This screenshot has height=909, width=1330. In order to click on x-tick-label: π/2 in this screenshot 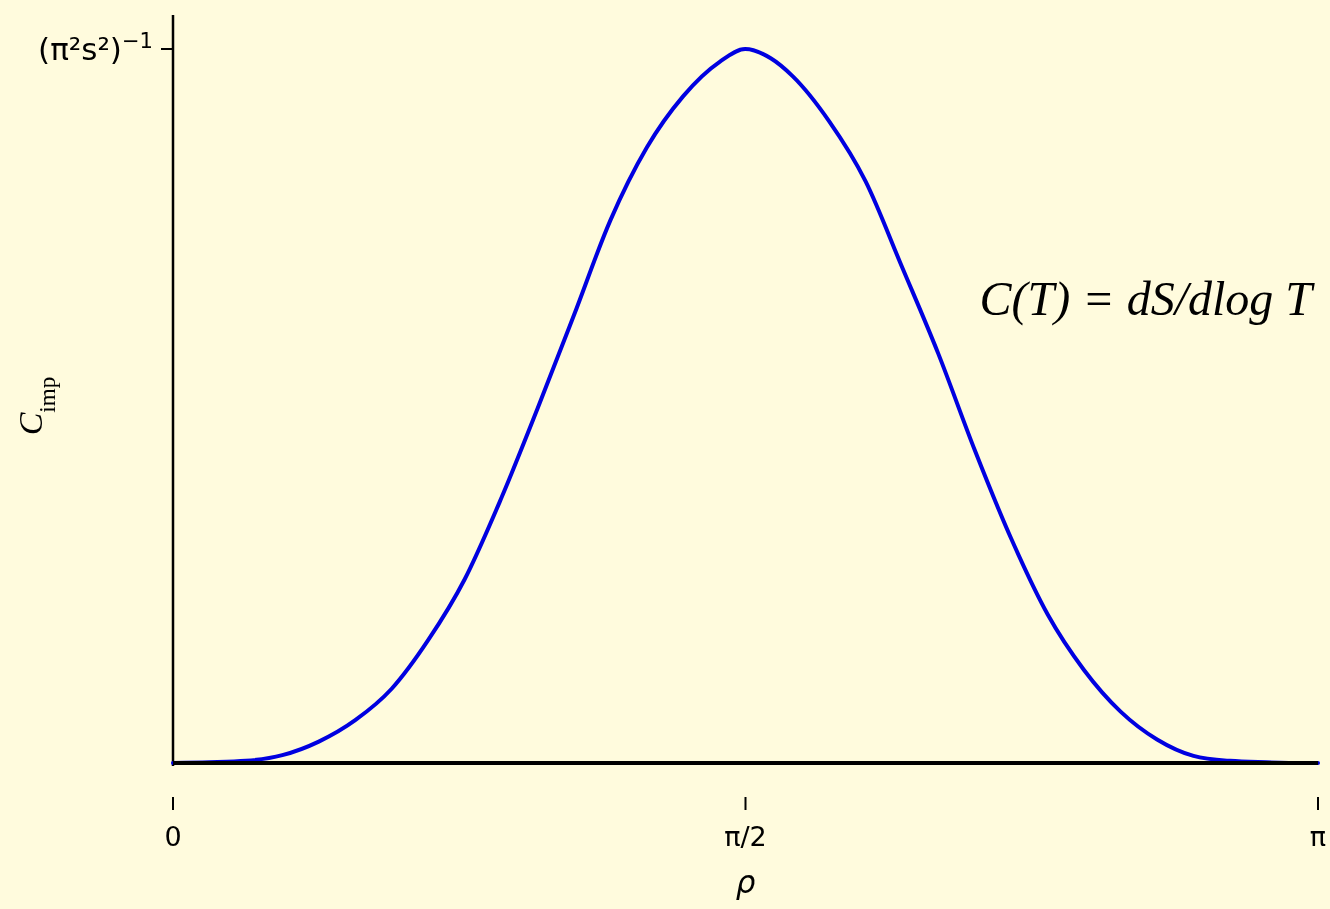, I will do `click(745, 836)`.